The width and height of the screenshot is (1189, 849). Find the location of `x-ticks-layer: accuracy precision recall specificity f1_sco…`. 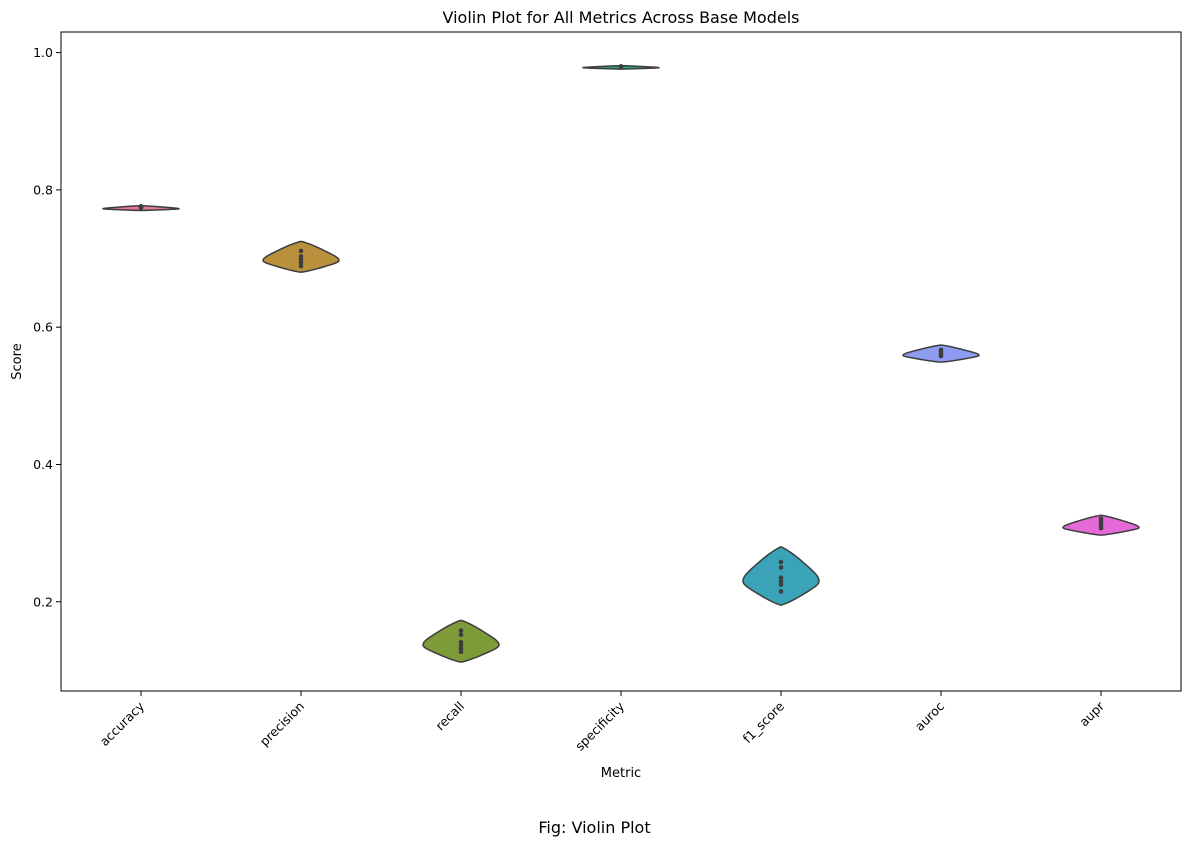

x-ticks-layer: accuracy precision recall specificity f1_sco… is located at coordinates (602, 722).